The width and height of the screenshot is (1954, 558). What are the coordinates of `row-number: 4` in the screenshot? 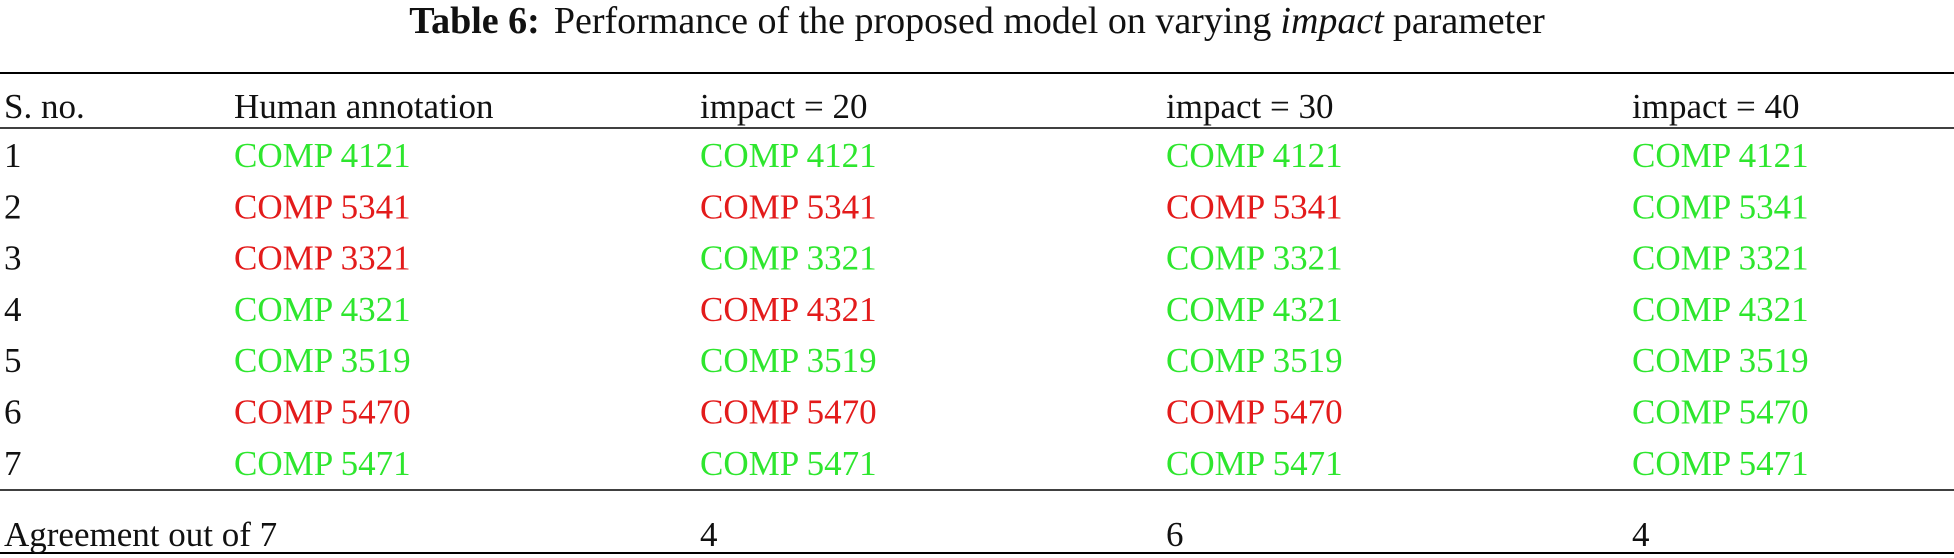 It's located at (13, 309).